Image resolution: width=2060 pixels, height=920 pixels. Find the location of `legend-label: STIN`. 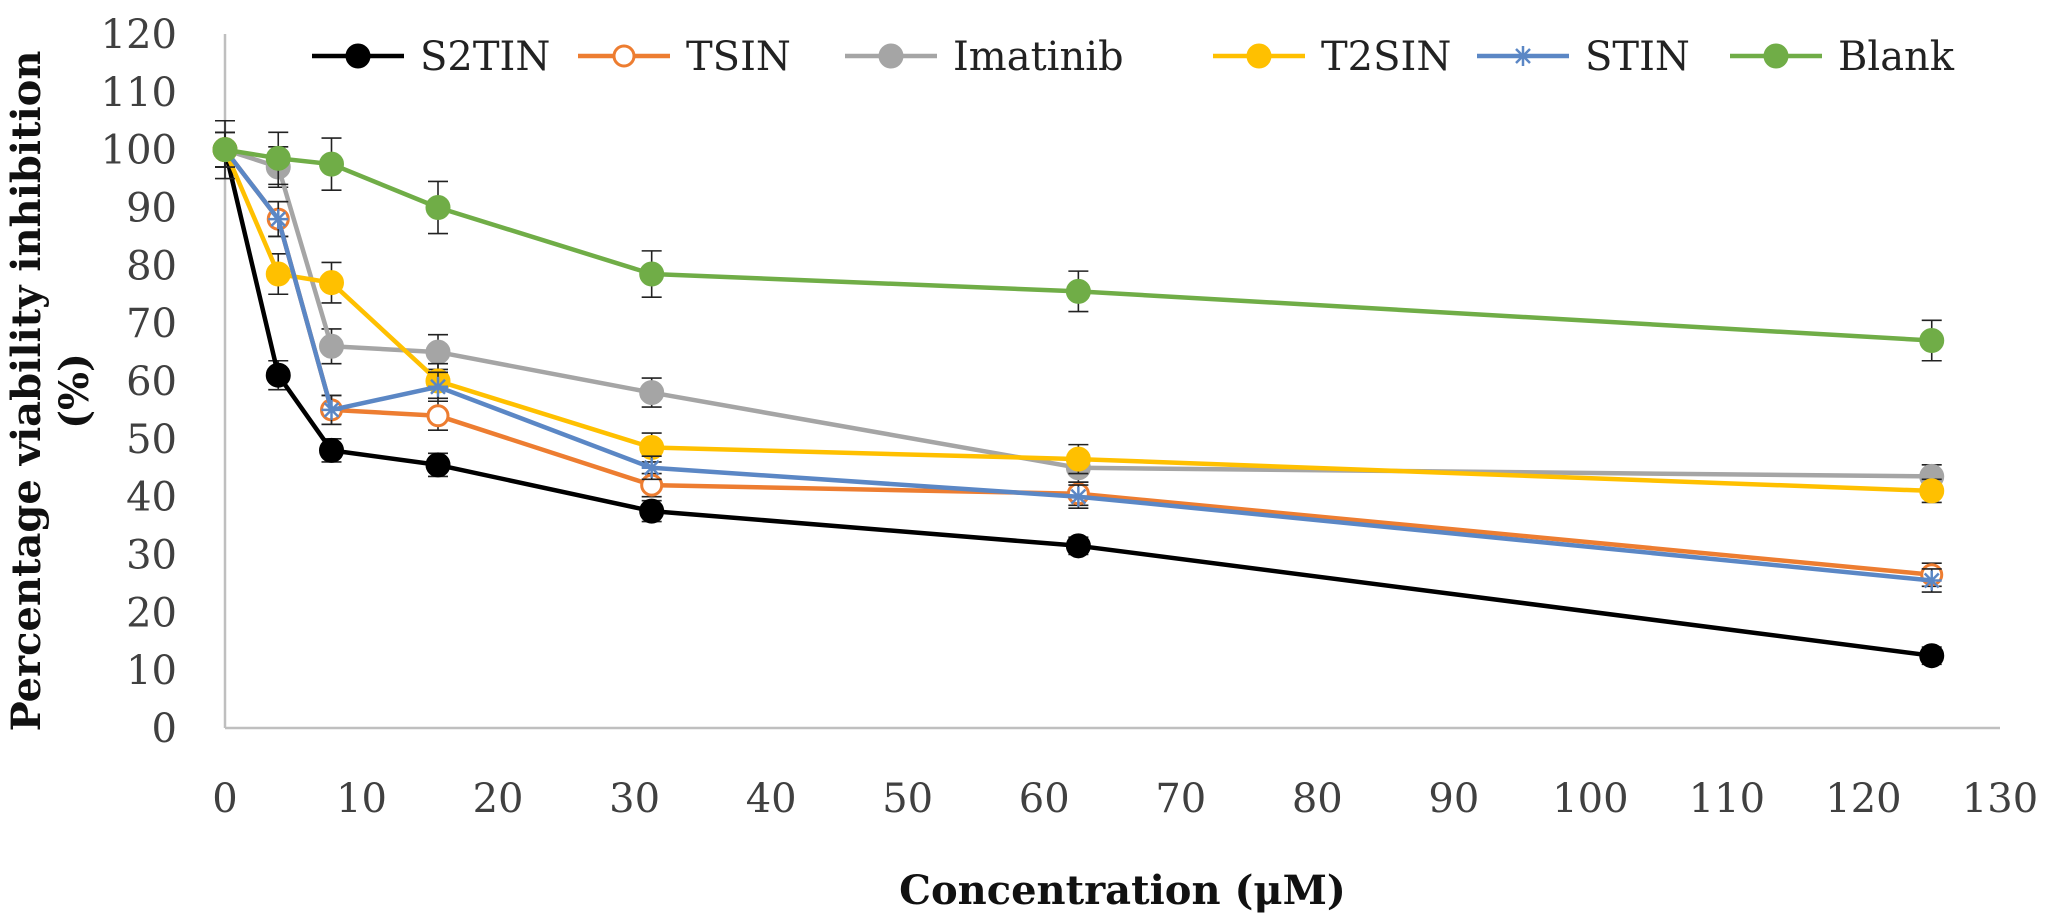

legend-label: STIN is located at coordinates (1637, 57).